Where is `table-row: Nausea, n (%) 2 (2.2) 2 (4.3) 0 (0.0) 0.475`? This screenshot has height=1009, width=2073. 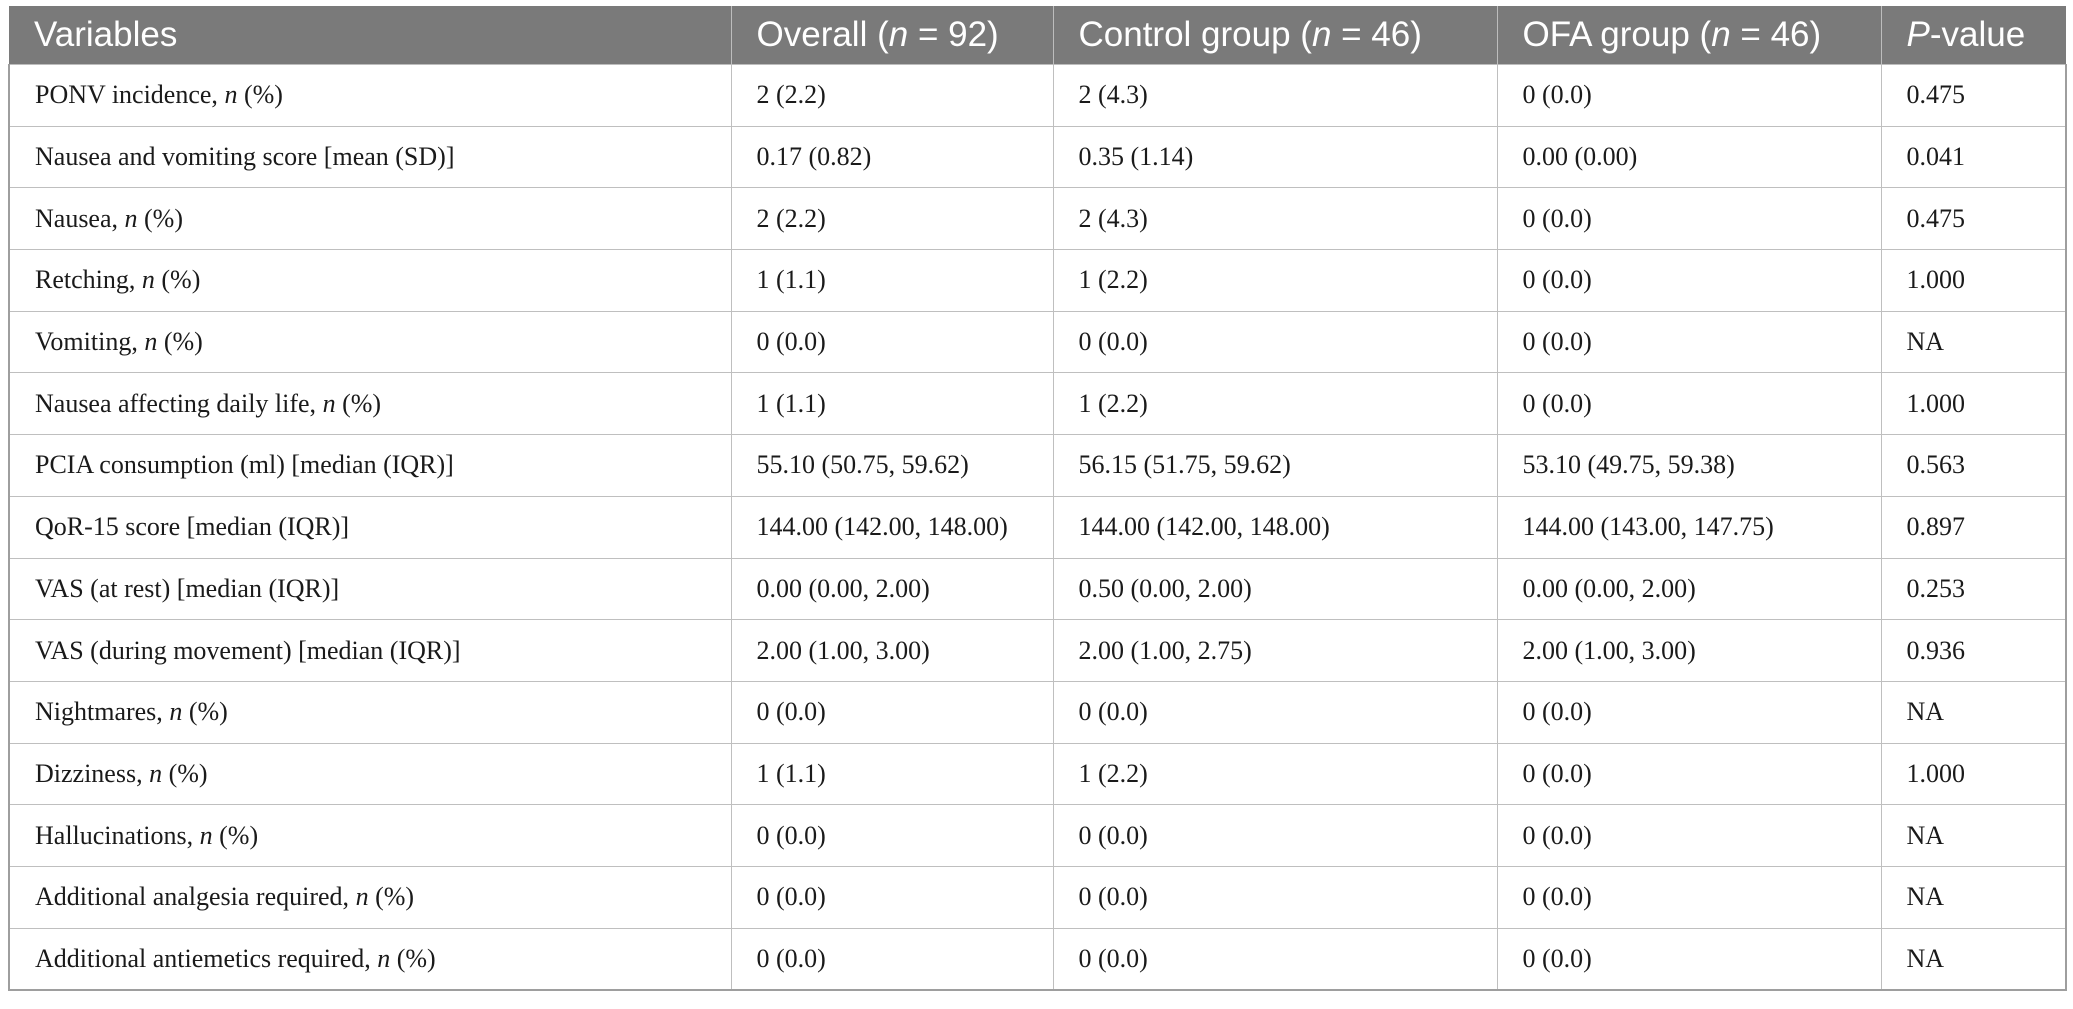 table-row: Nausea, n (%) 2 (2.2) 2 (4.3) 0 (0.0) 0.475 is located at coordinates (1037, 219).